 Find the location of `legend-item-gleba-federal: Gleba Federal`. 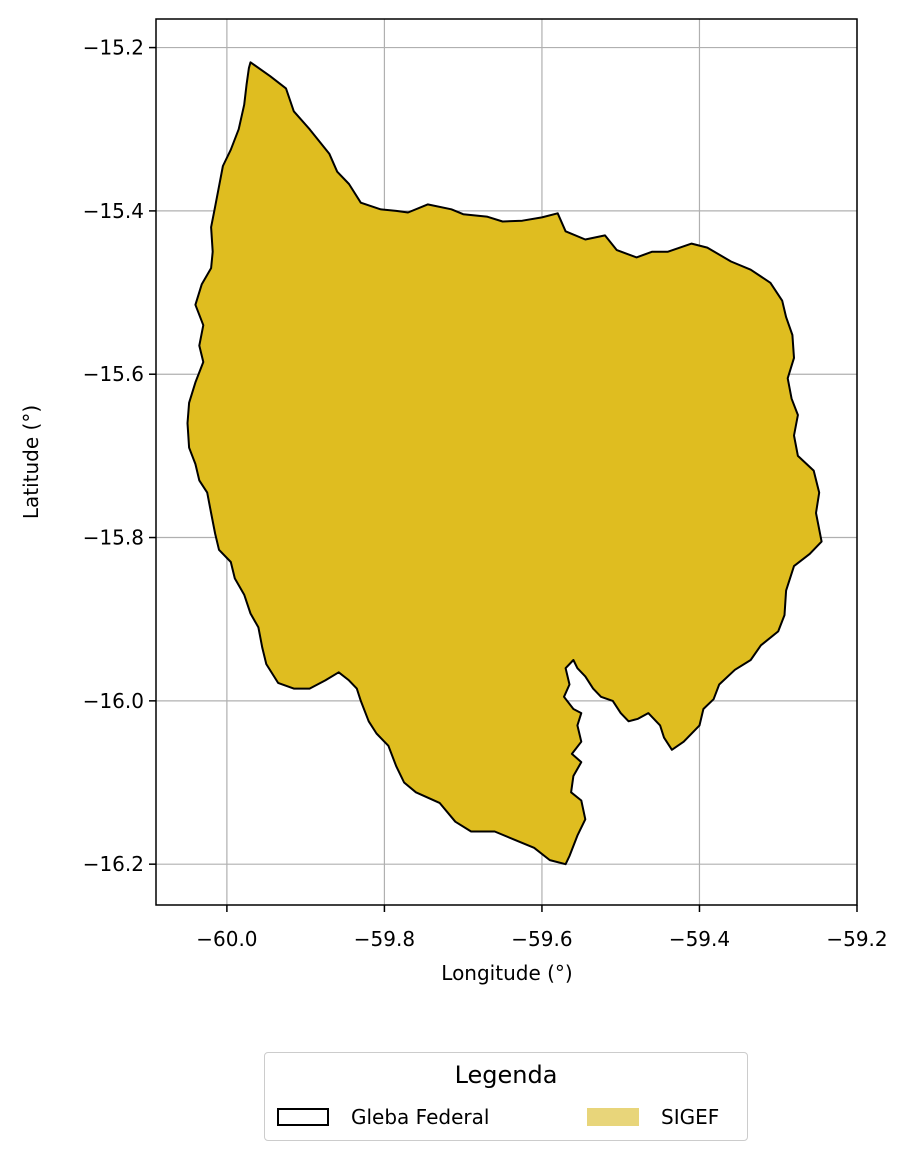

legend-item-gleba-federal: Gleba Federal is located at coordinates (383, 1117).